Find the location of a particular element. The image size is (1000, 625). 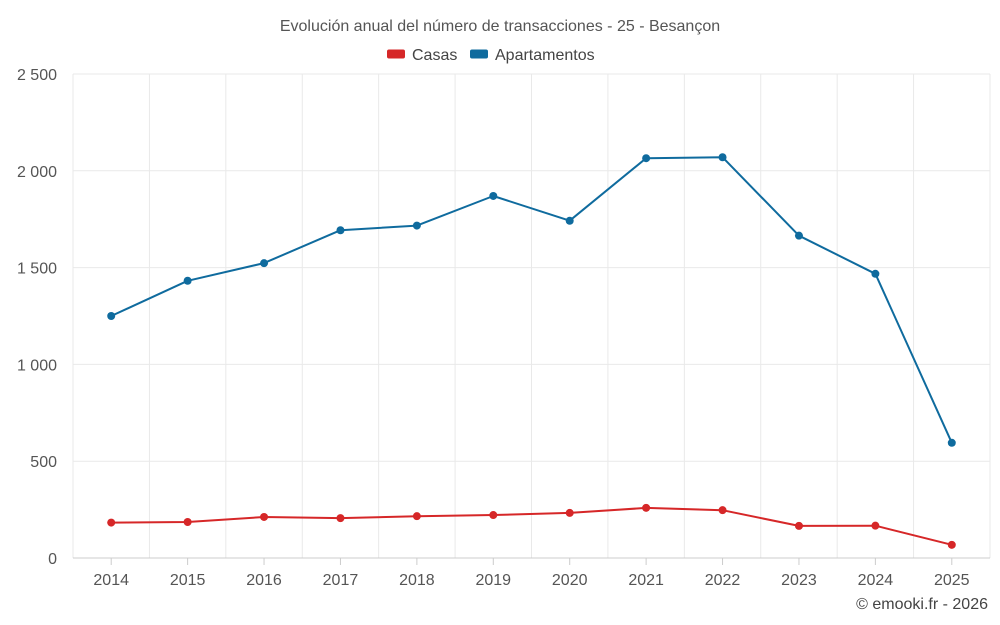

x-tick-label: 2015 is located at coordinates (188, 580).